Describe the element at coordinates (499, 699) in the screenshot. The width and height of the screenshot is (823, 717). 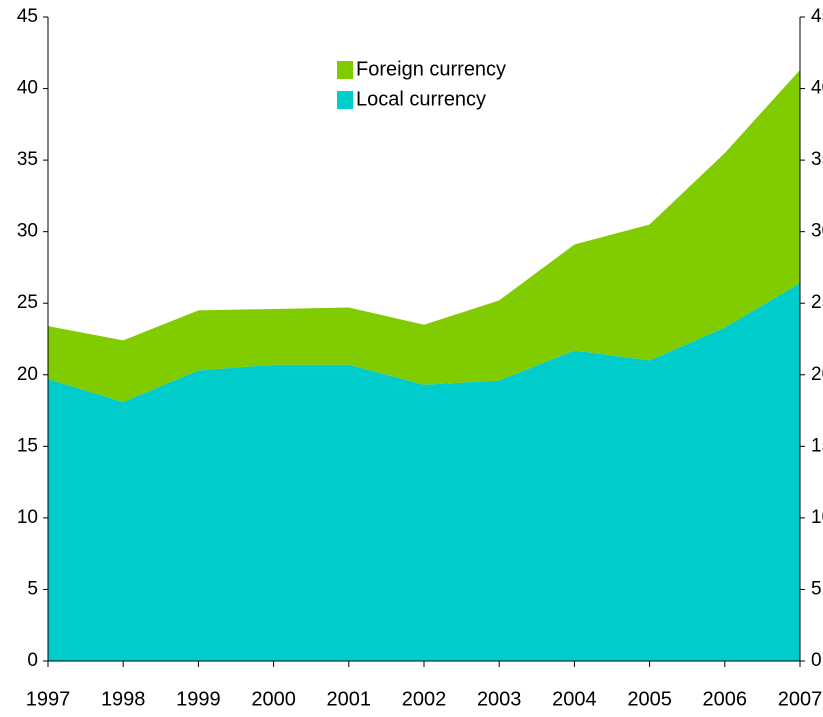
I see `x-tick-label: 2003` at that location.